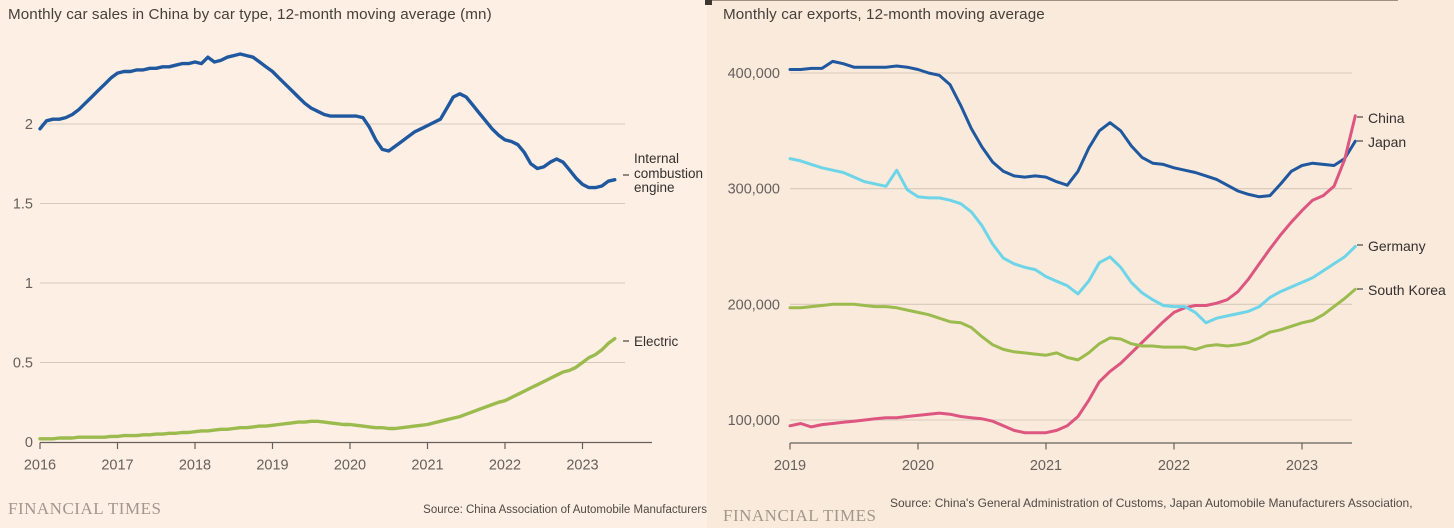  Describe the element at coordinates (117, 466) in the screenshot. I see `china-car-sales-xtick-label-2017: 2017` at that location.